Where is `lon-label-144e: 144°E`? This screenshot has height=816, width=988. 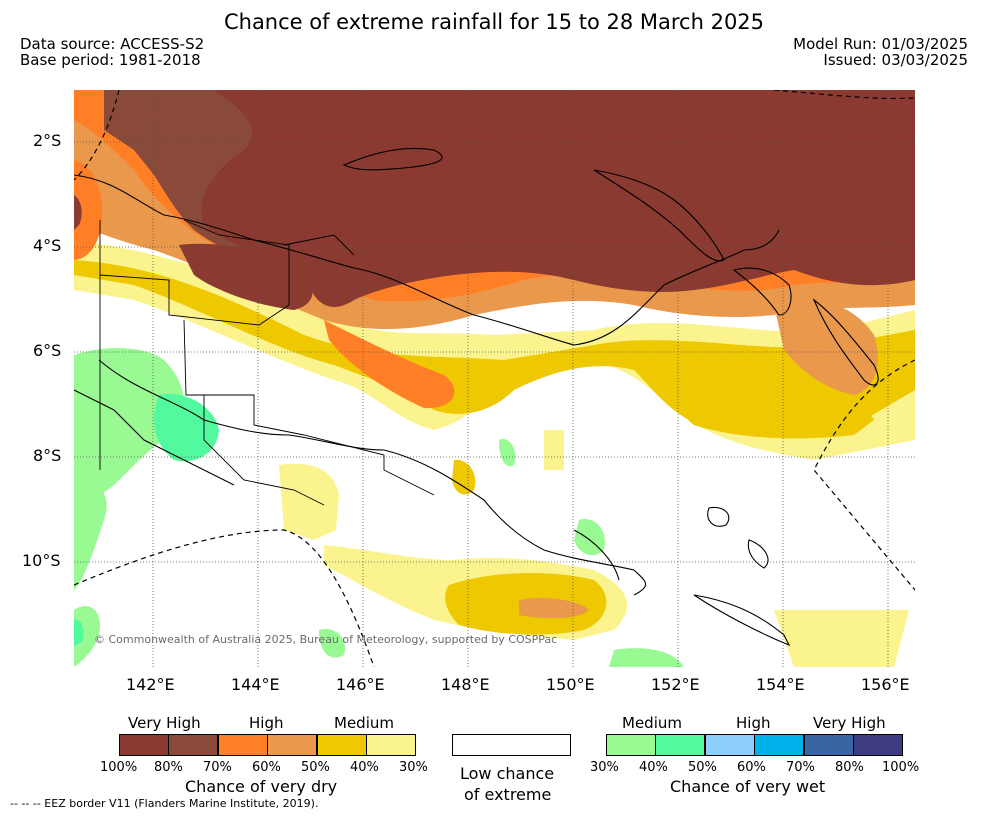 lon-label-144e: 144°E is located at coordinates (255, 684).